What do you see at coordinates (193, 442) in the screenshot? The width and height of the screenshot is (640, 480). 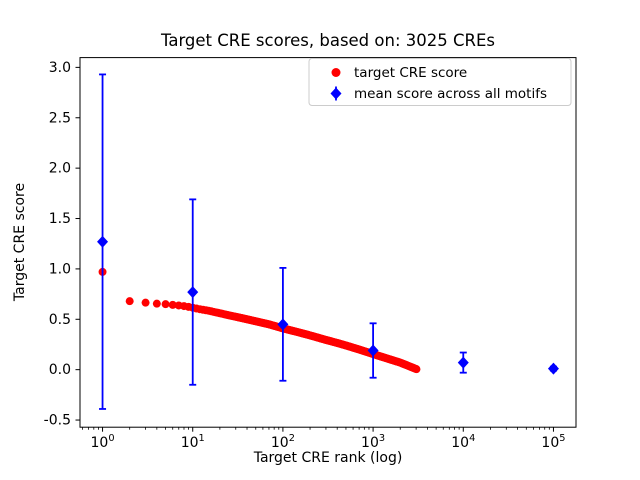 I see `x-tick-label: 10¹` at bounding box center [193, 442].